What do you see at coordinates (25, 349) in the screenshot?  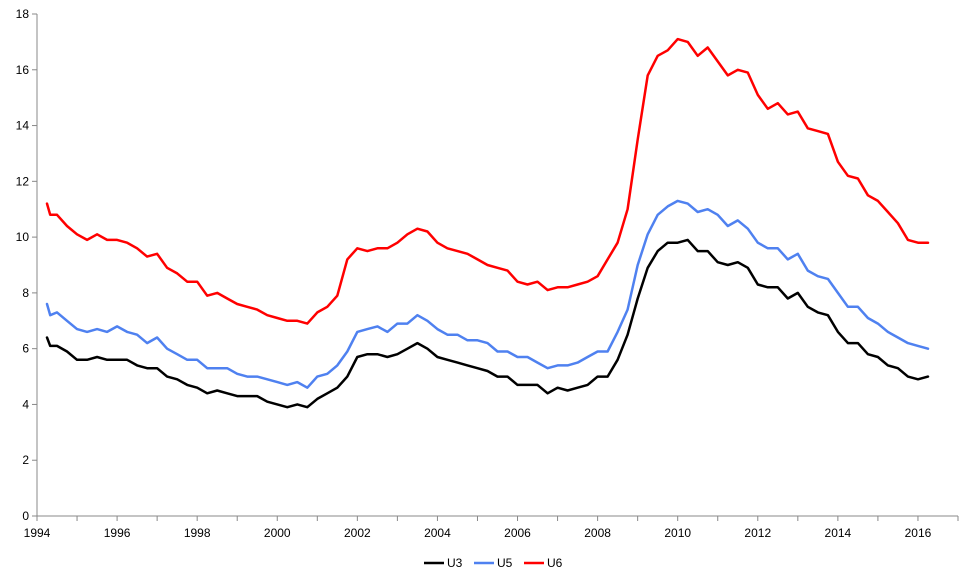 I see `y-tick-label: 6` at bounding box center [25, 349].